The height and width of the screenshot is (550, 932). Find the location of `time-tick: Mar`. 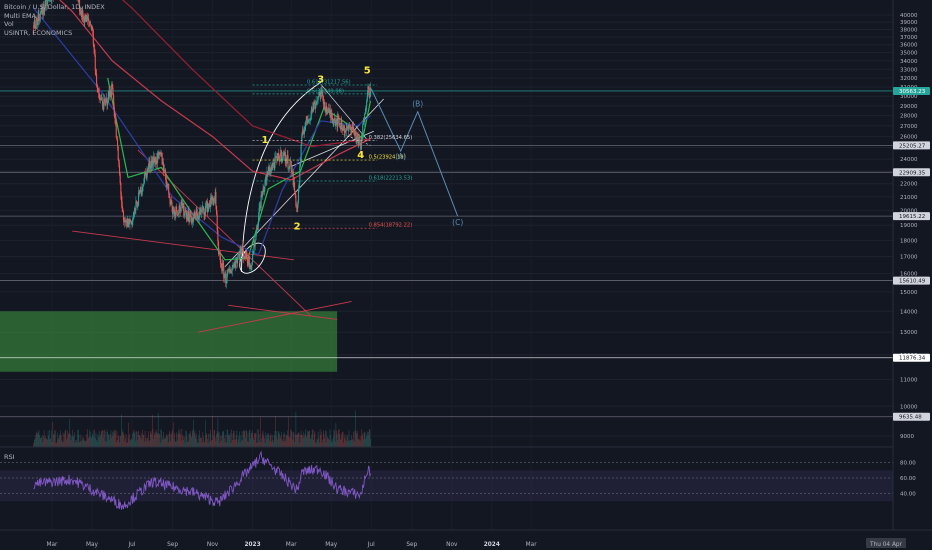

time-tick: Mar is located at coordinates (292, 545).